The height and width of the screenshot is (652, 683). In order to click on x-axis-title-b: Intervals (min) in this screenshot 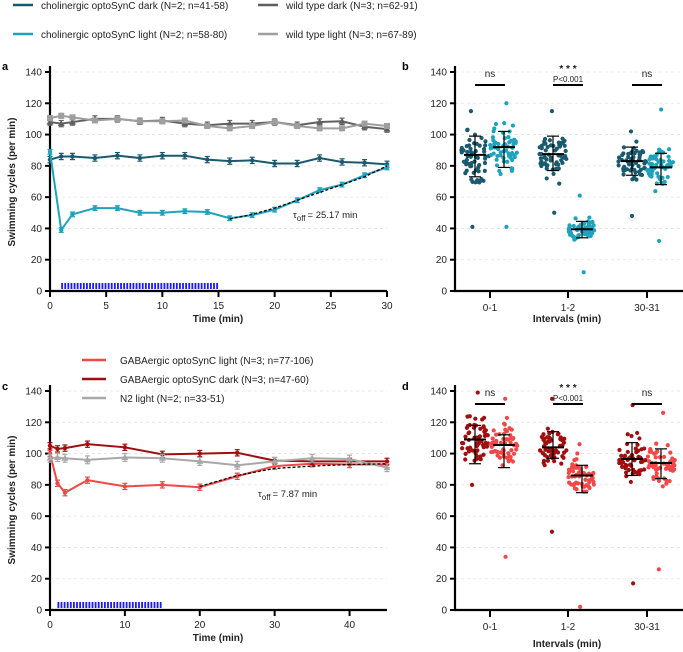, I will do `click(567, 319)`.